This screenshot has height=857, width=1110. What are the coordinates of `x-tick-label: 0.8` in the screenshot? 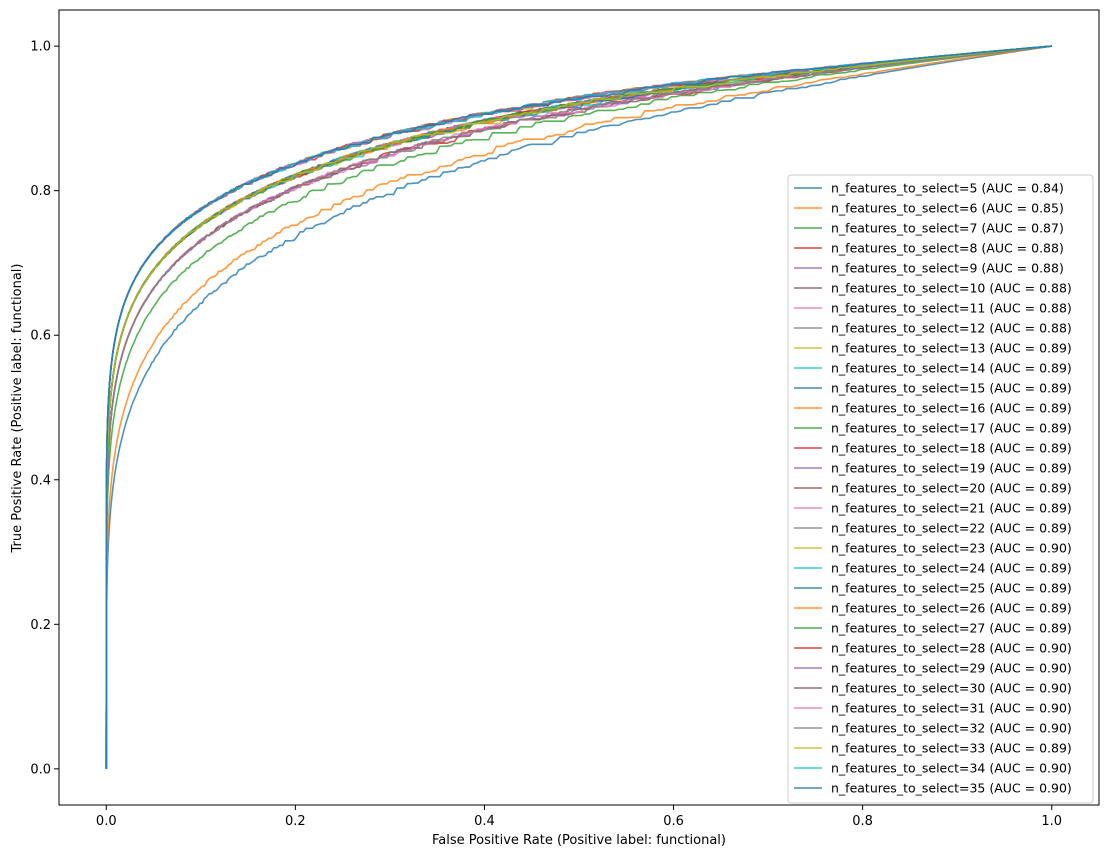 It's located at (862, 821).